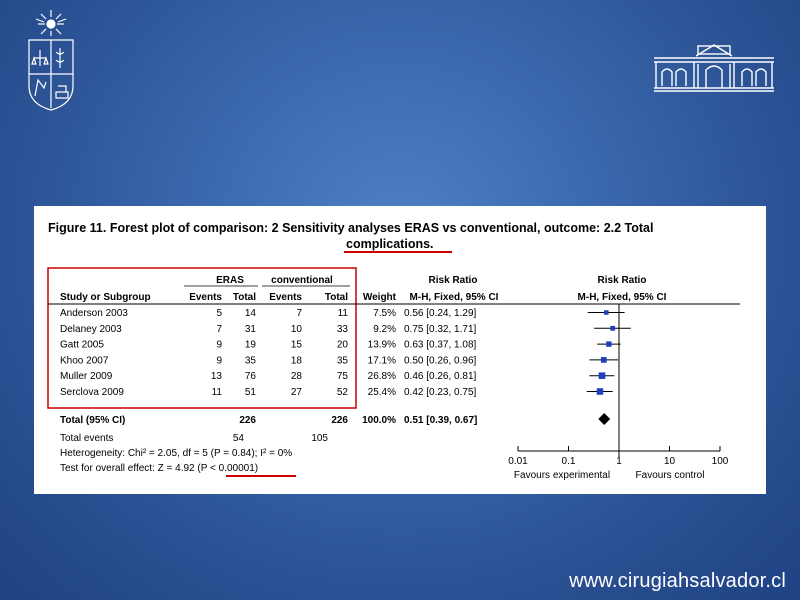 This screenshot has height=600, width=800. Describe the element at coordinates (251, 345) in the screenshot. I see `eras-total: 19` at that location.